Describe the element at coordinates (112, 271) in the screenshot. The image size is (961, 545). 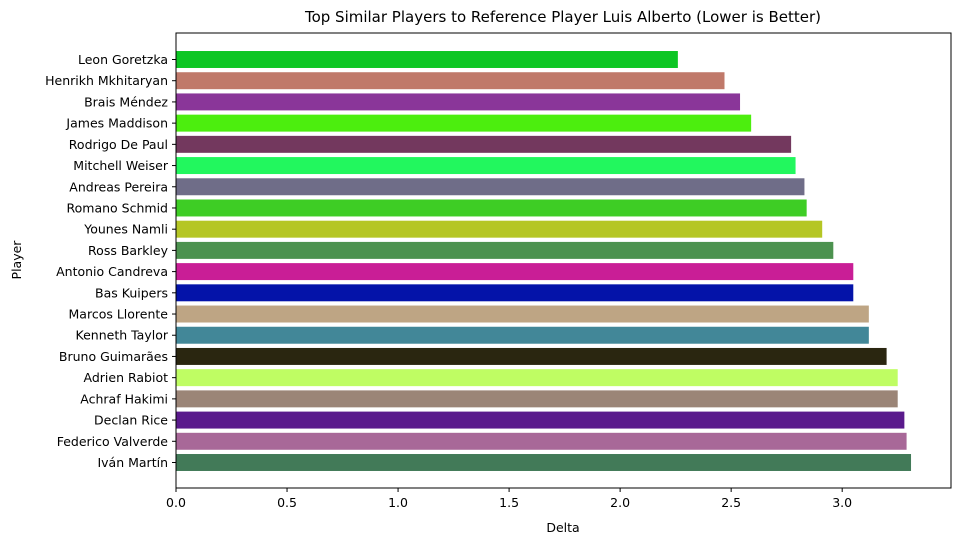
I see `y-tick-label: Antonio Candreva` at that location.